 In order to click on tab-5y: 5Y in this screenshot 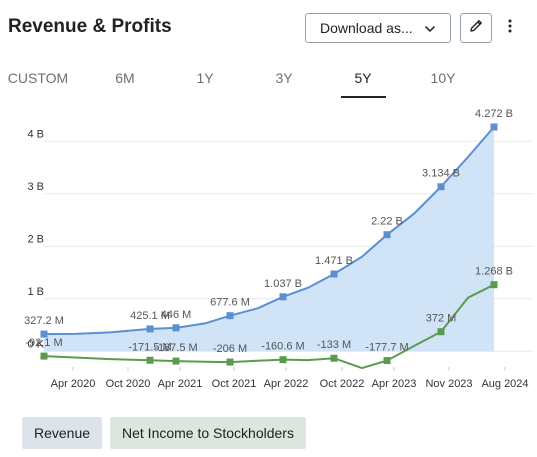, I will do `click(363, 78)`.